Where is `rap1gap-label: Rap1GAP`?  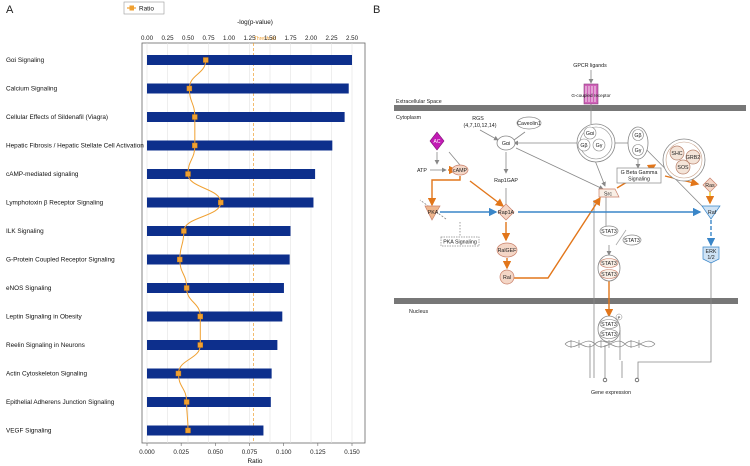 rap1gap-label: Rap1GAP is located at coordinates (506, 181).